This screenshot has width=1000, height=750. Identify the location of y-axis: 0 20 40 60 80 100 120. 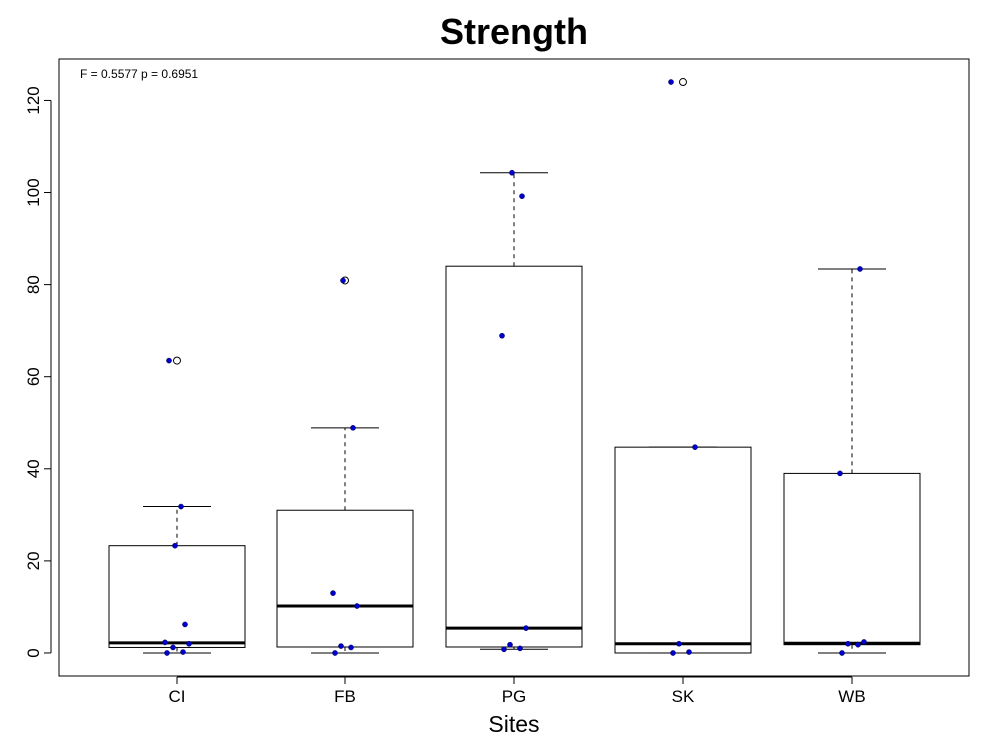
(38, 372).